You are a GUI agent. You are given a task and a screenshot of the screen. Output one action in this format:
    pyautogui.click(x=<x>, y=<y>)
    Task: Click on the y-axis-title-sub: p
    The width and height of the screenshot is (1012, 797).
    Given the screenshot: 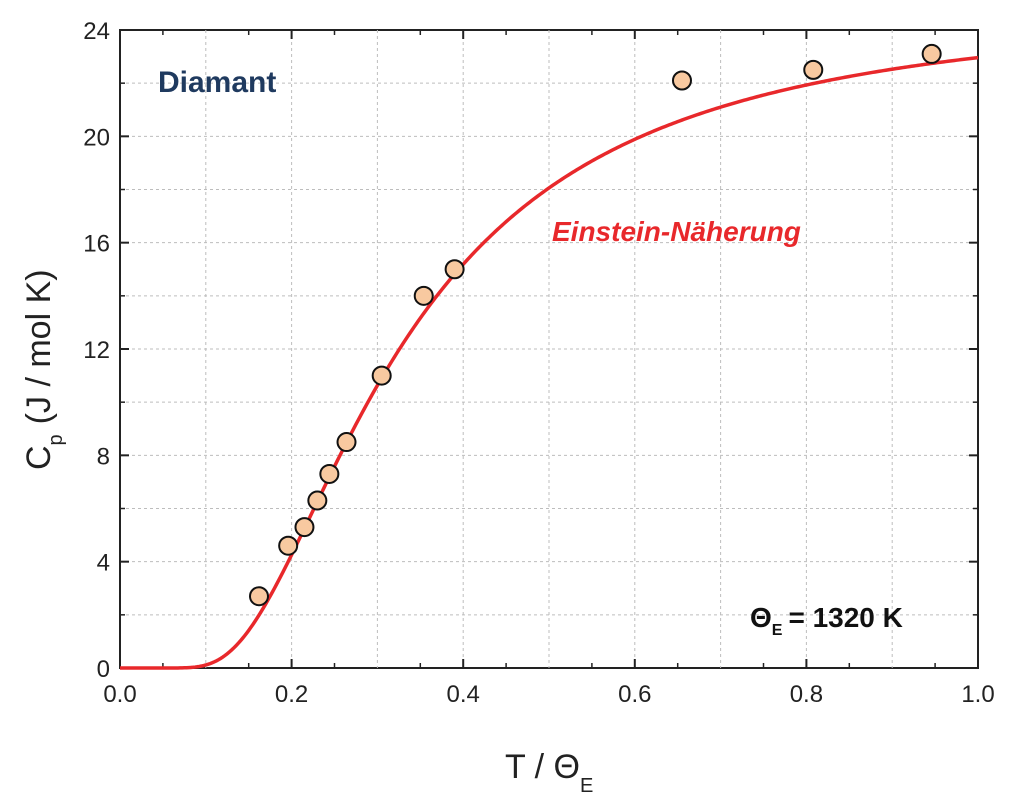 What is the action you would take?
    pyautogui.click(x=56, y=439)
    